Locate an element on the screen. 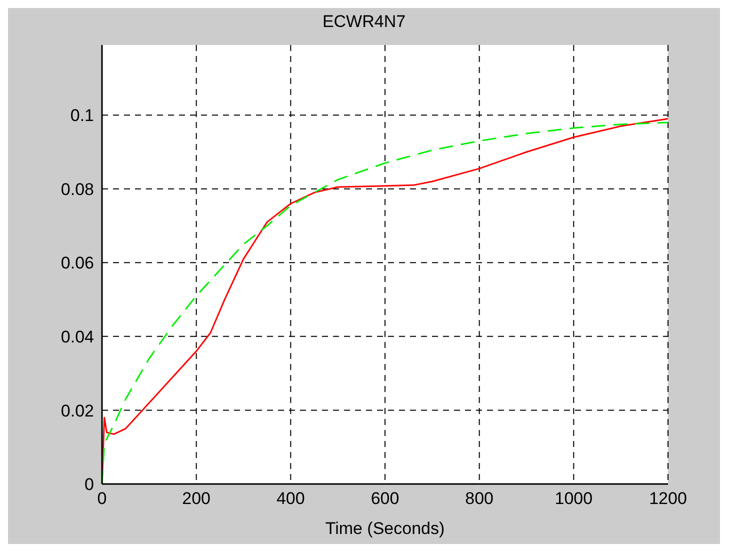  x-axis-title: Time (Seconds) is located at coordinates (385, 528).